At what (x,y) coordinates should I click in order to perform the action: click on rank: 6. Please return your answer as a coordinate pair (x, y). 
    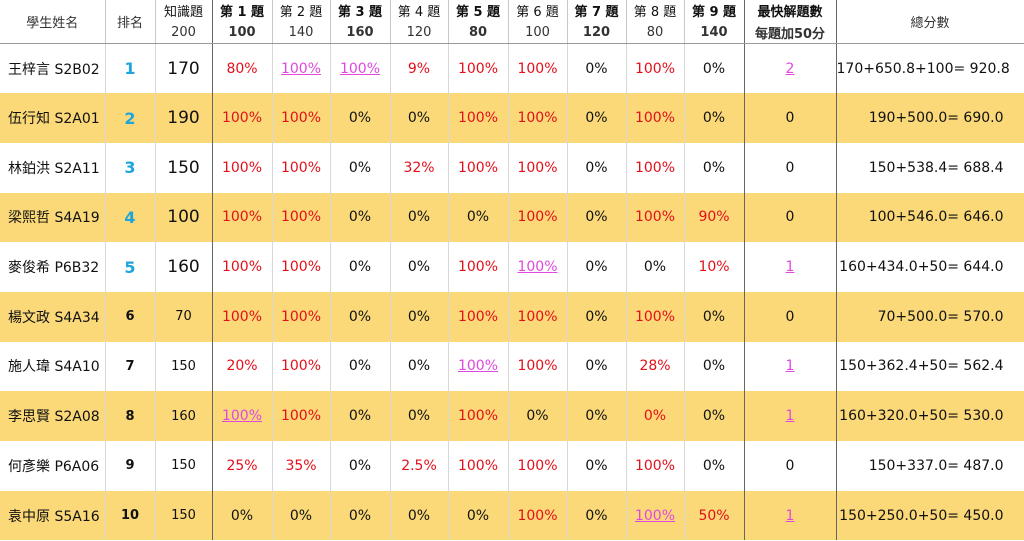
    Looking at the image, I should click on (130, 316).